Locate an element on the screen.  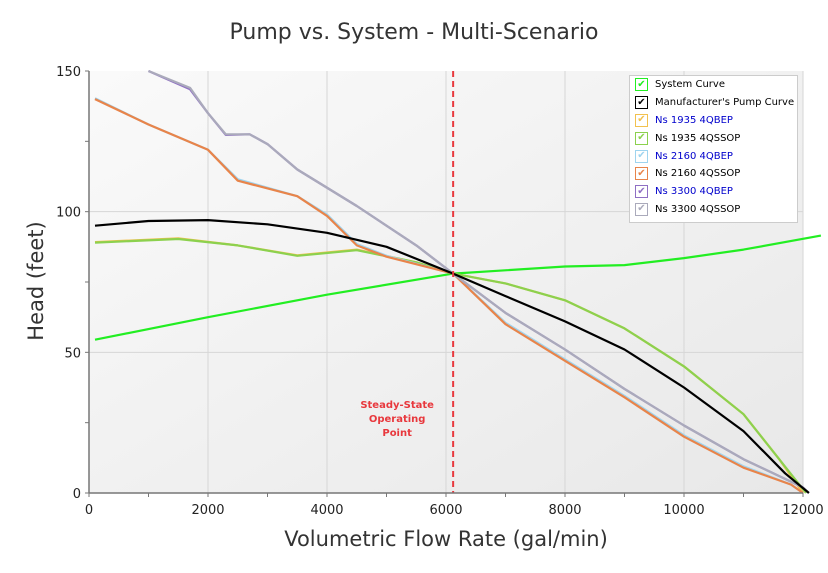
x-tick-label: 12000 is located at coordinates (802, 510).